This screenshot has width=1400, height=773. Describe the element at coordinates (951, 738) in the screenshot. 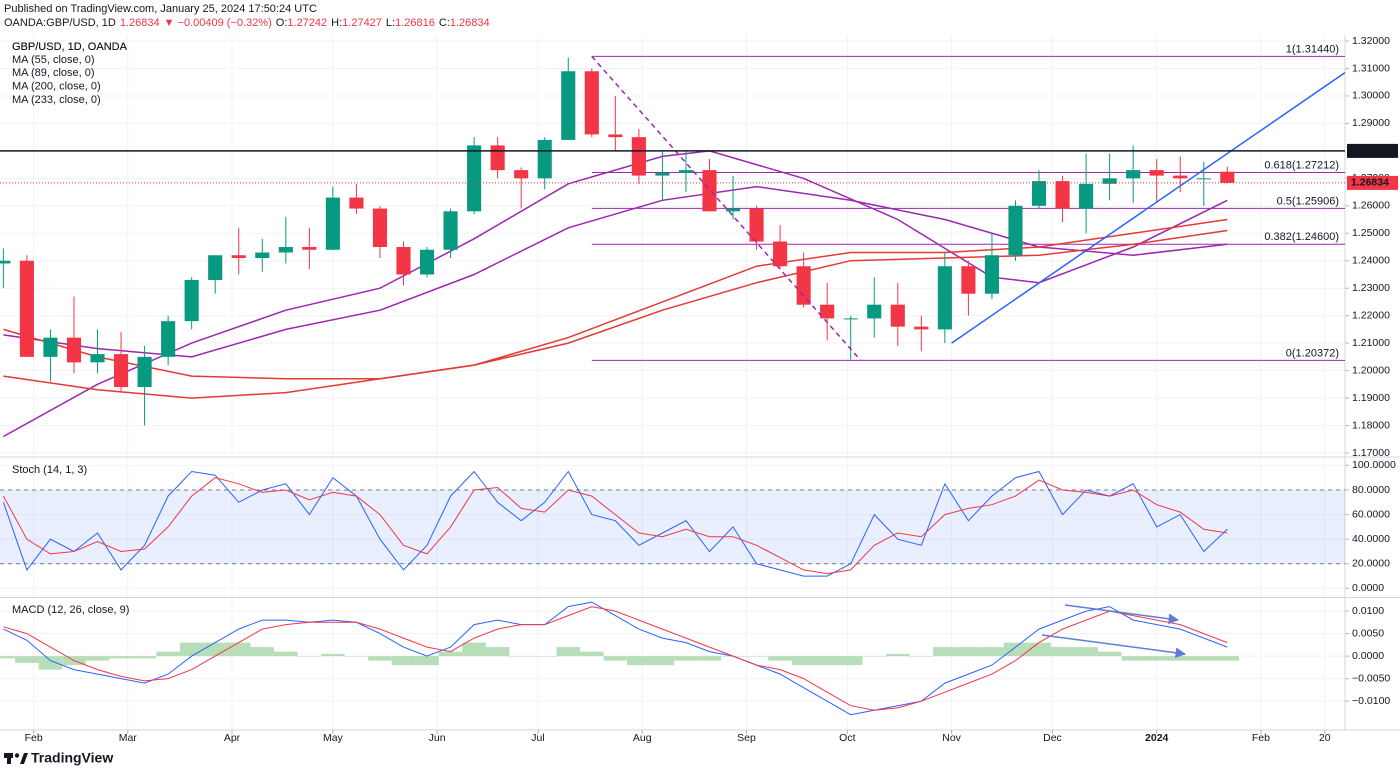

I see `x-tick-label: Nov` at that location.